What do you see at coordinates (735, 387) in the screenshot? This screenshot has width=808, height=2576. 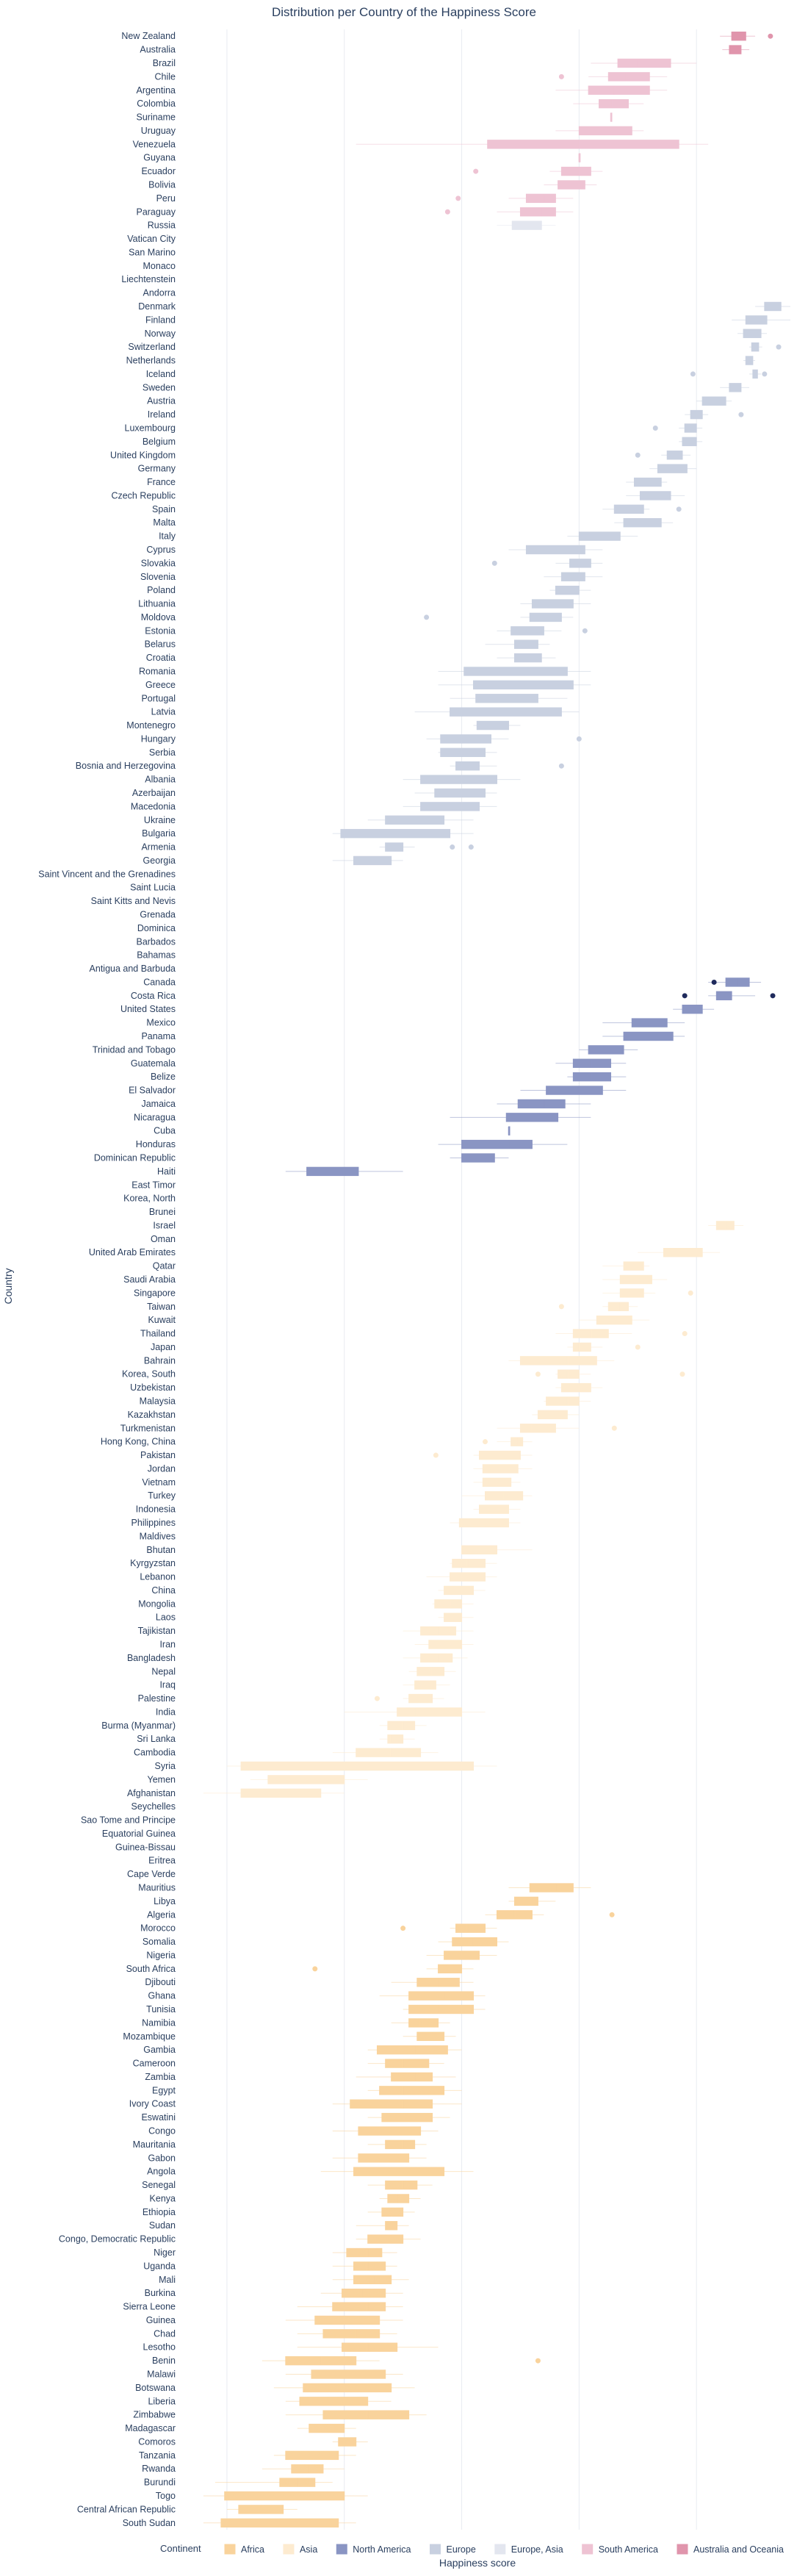 I see `box-sweden` at bounding box center [735, 387].